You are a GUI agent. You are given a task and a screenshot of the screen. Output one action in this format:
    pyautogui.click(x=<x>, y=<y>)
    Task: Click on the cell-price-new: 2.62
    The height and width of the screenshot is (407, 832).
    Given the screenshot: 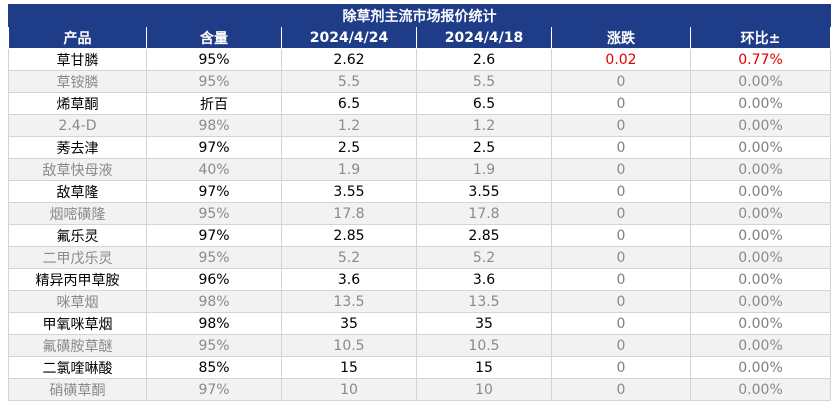 What is the action you would take?
    pyautogui.click(x=349, y=59)
    